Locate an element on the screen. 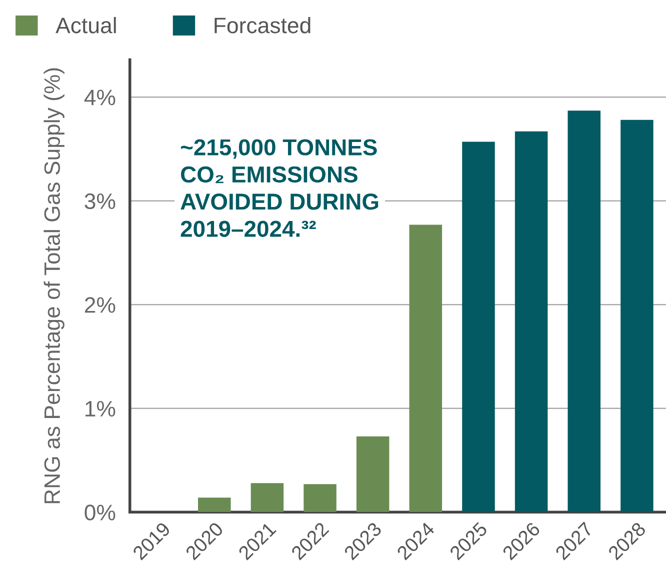 This screenshot has height=580, width=666. y-tick-label: 3% is located at coordinates (100, 201).